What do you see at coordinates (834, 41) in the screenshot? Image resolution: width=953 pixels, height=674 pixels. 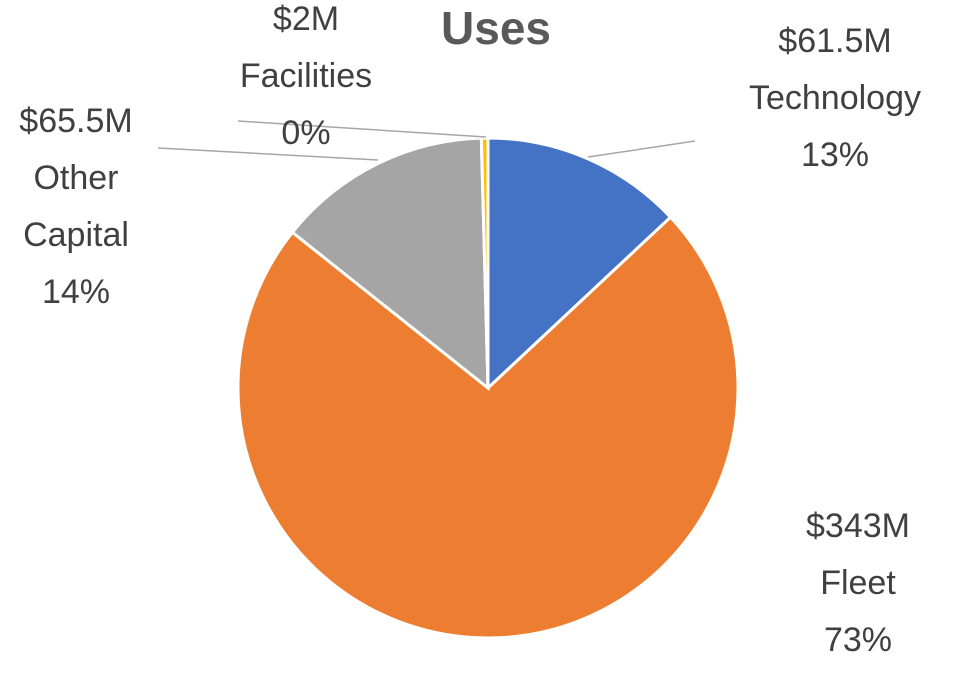 I see `data-label-line: $61.5M` at bounding box center [834, 41].